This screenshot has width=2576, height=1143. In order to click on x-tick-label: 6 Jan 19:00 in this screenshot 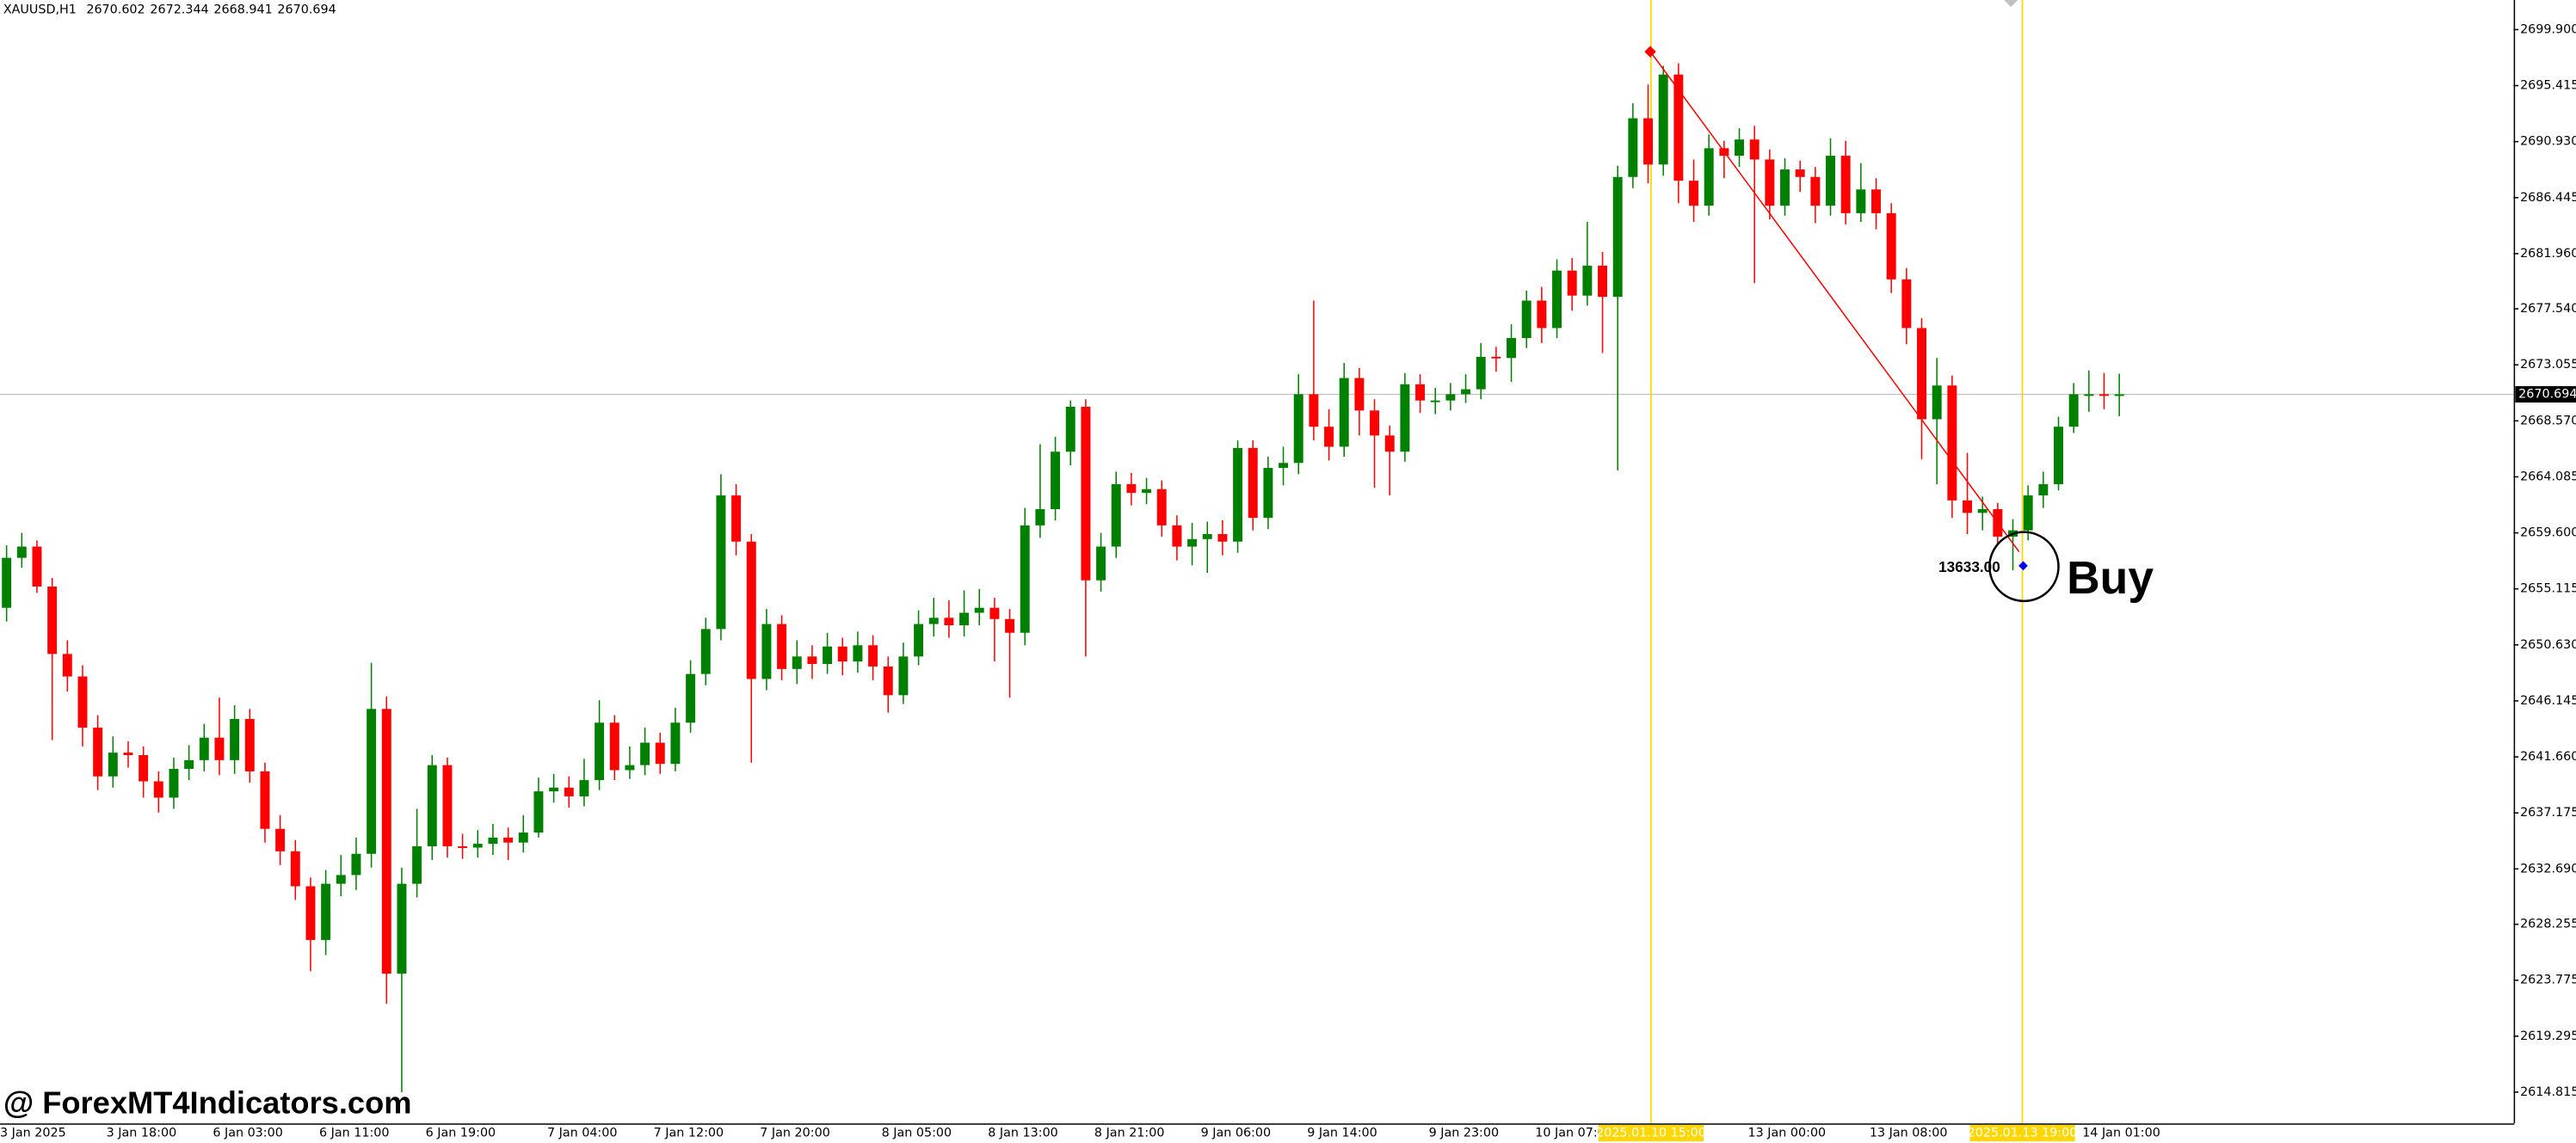, I will do `click(461, 1133)`.